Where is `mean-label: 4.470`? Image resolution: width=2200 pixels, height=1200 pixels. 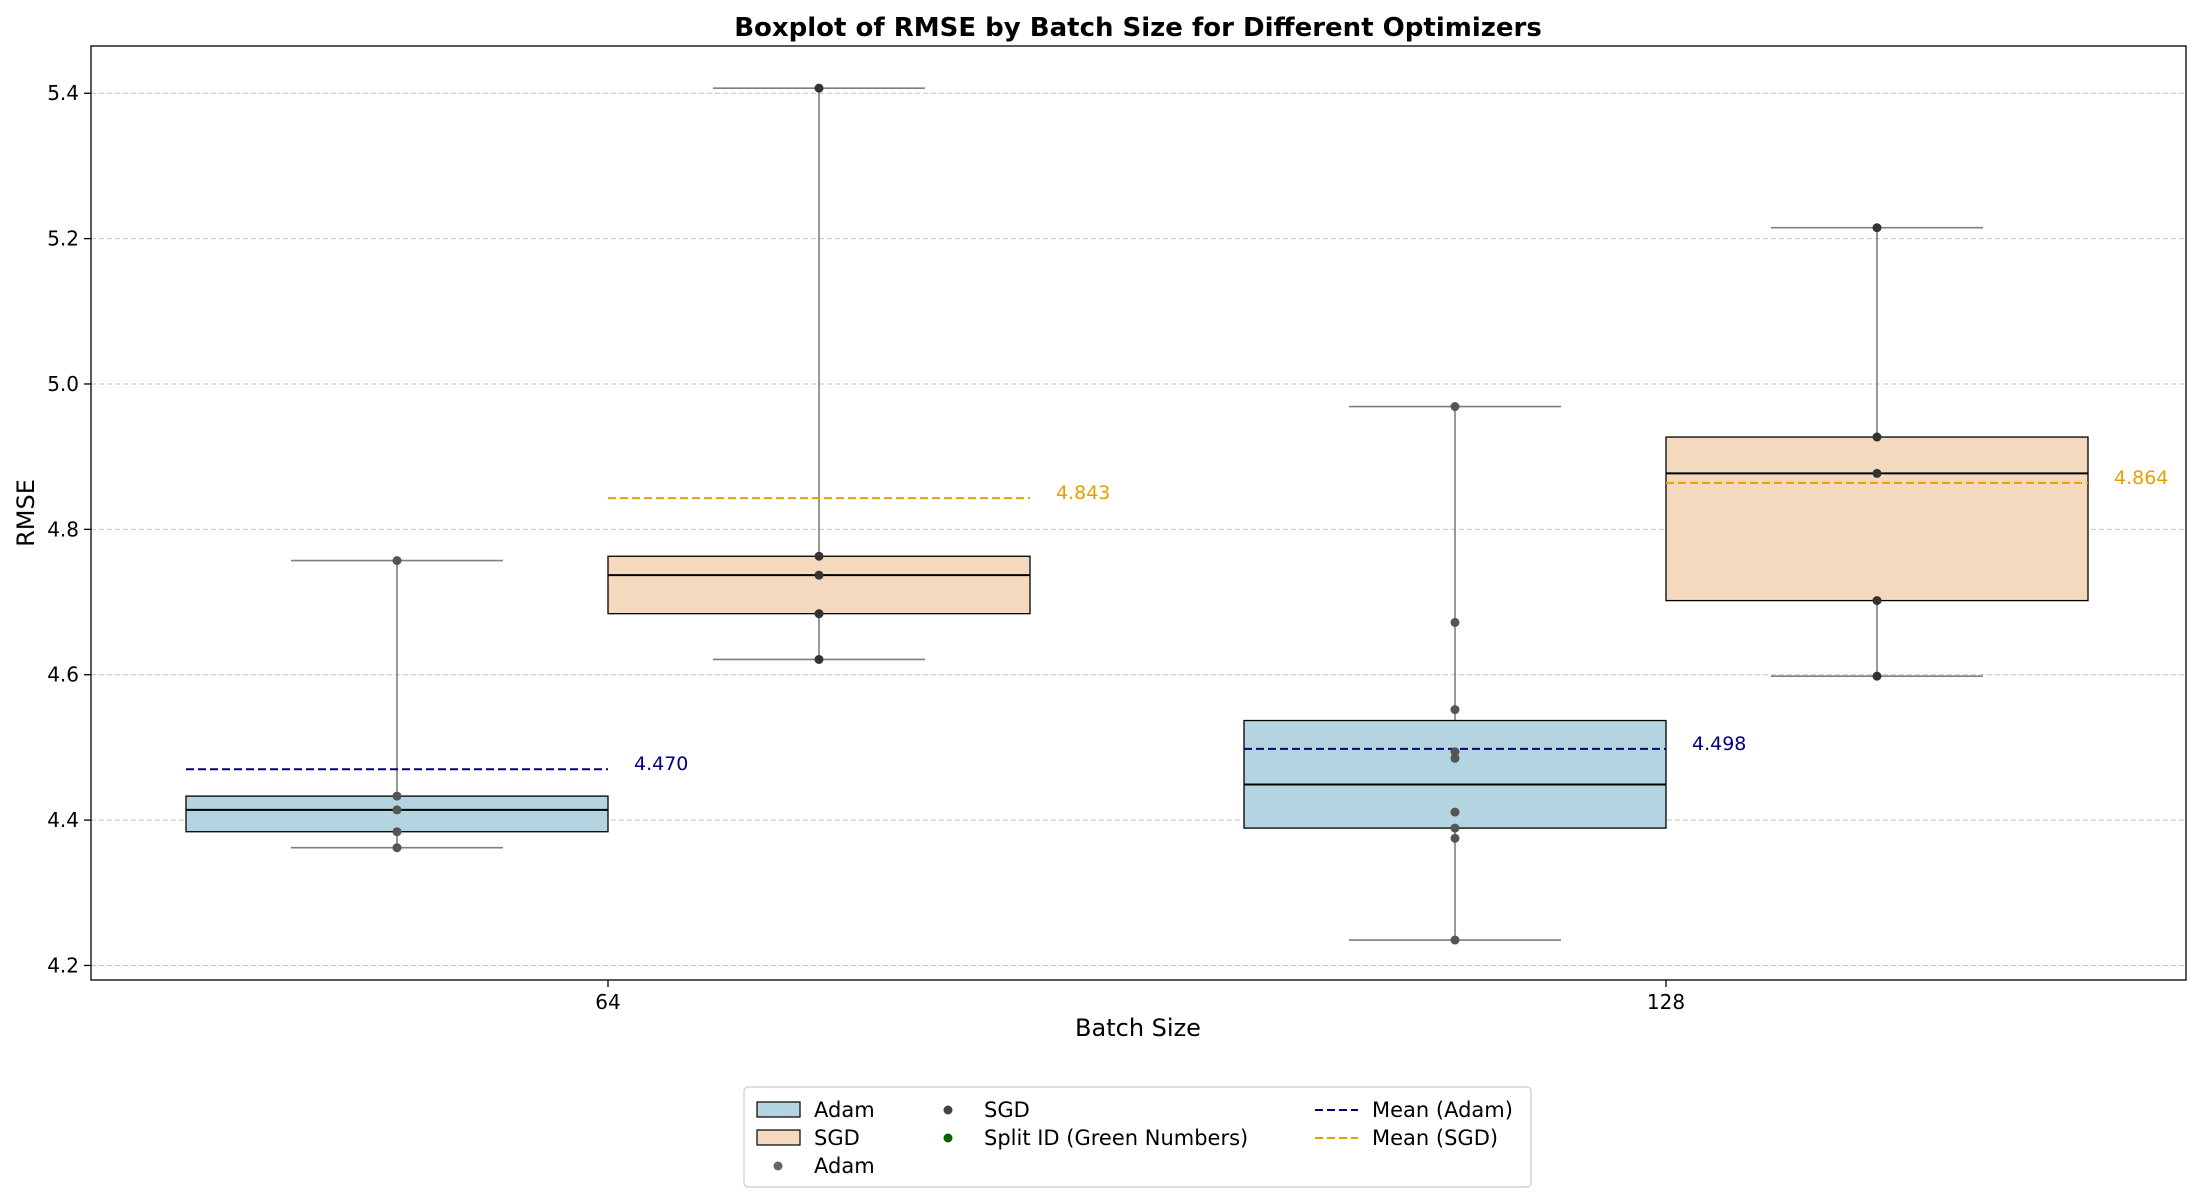
mean-label: 4.470 is located at coordinates (661, 764).